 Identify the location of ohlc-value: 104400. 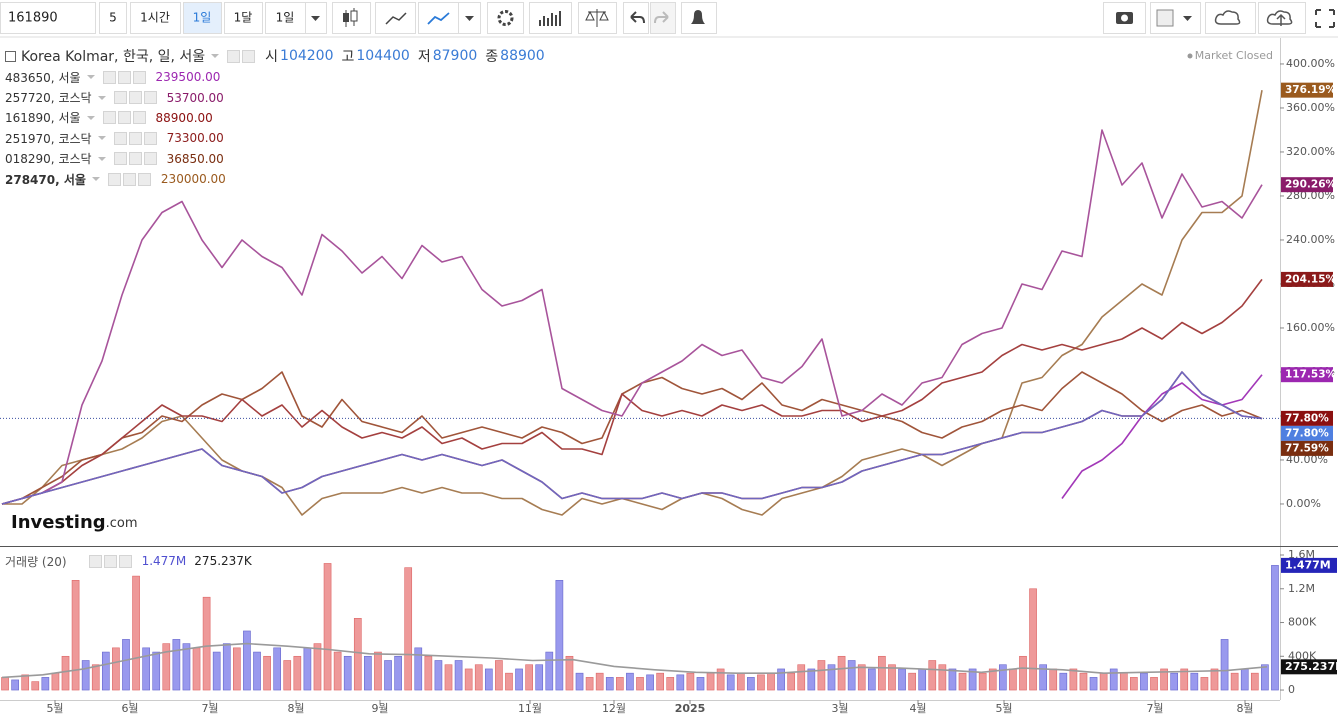
(383, 56).